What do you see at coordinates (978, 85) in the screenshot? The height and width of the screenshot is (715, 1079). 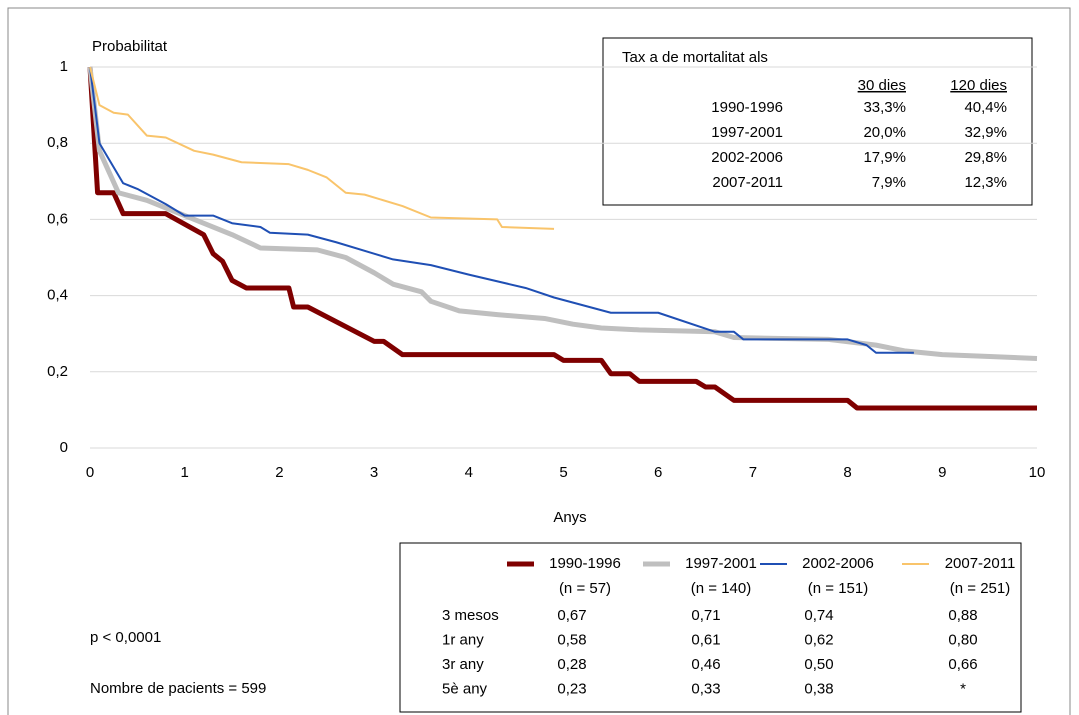 I see `table-header: 120 dies` at bounding box center [978, 85].